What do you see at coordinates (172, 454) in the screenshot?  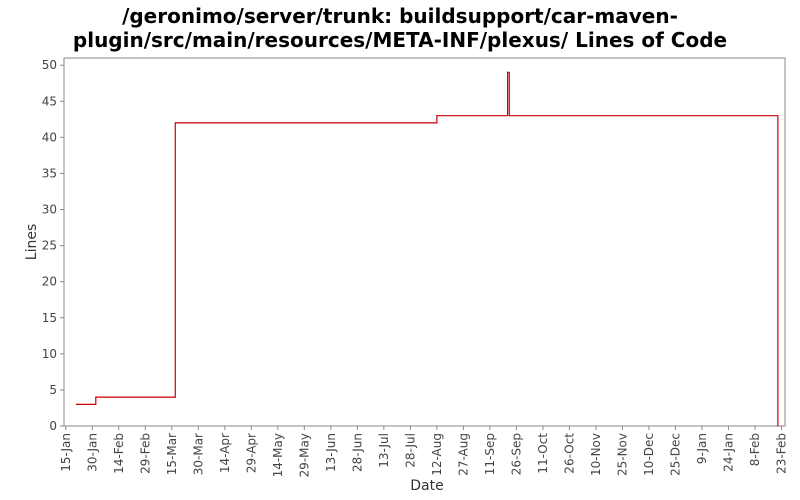 I see `x-tick-label: 15-Mar` at bounding box center [172, 454].